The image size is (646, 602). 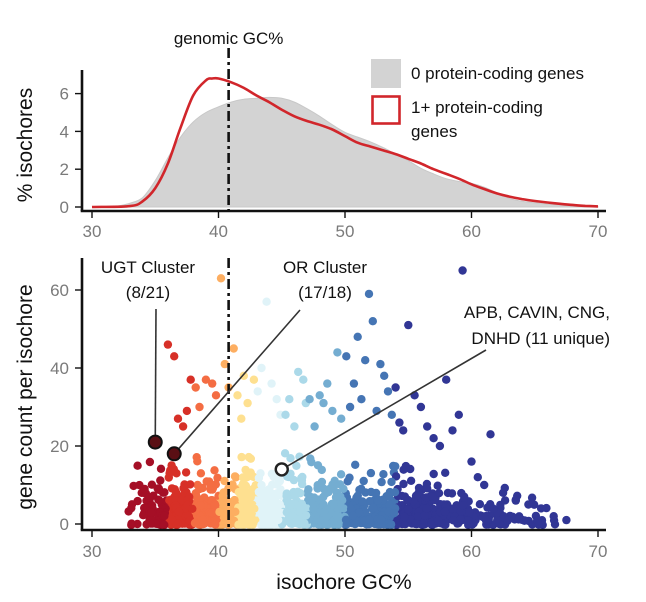 What do you see at coordinates (59, 446) in the screenshot?
I see `bottom-y-tick-label: 20` at bounding box center [59, 446].